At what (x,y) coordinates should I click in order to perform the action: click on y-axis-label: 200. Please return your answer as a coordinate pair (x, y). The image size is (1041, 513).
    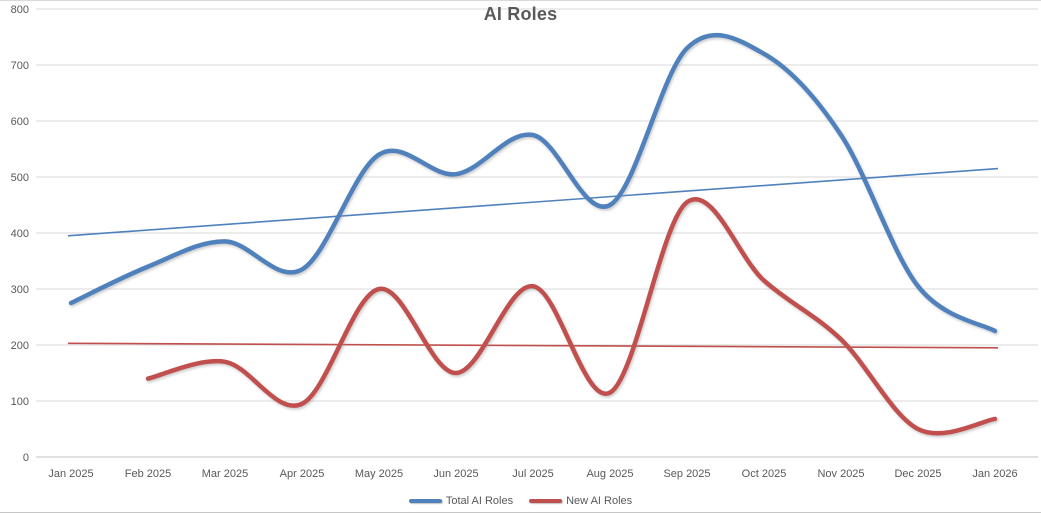
    Looking at the image, I should click on (20, 346).